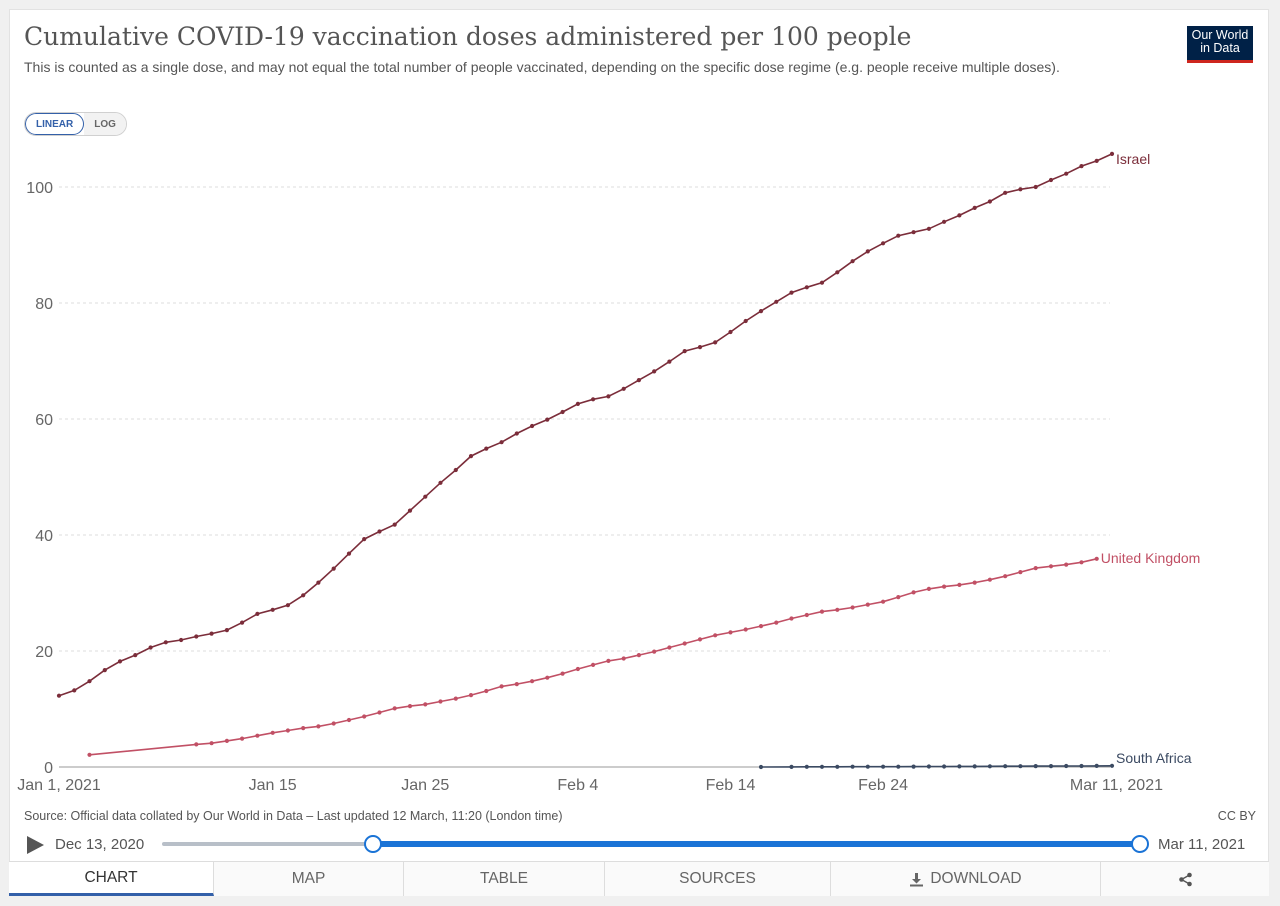  I want to click on share-icon, so click(1185, 879).